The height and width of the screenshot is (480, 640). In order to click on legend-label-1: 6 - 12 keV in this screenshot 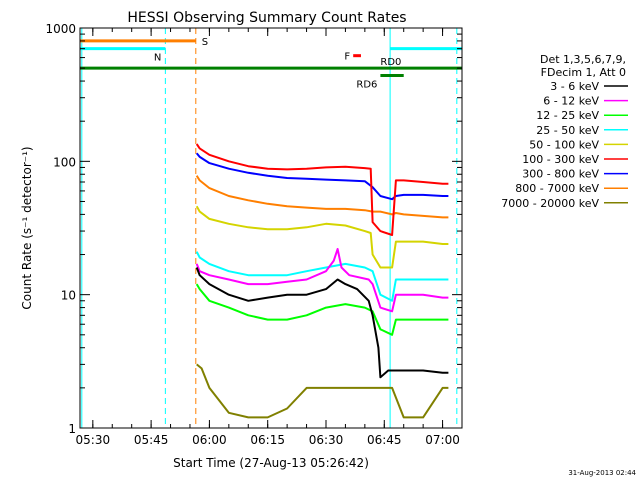, I will do `click(571, 101)`.